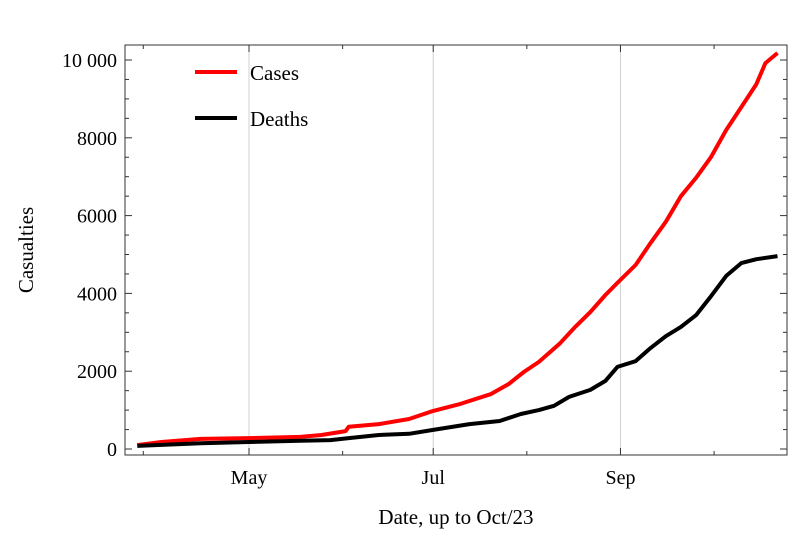  I want to click on y-tick-label: 4000, so click(97, 294).